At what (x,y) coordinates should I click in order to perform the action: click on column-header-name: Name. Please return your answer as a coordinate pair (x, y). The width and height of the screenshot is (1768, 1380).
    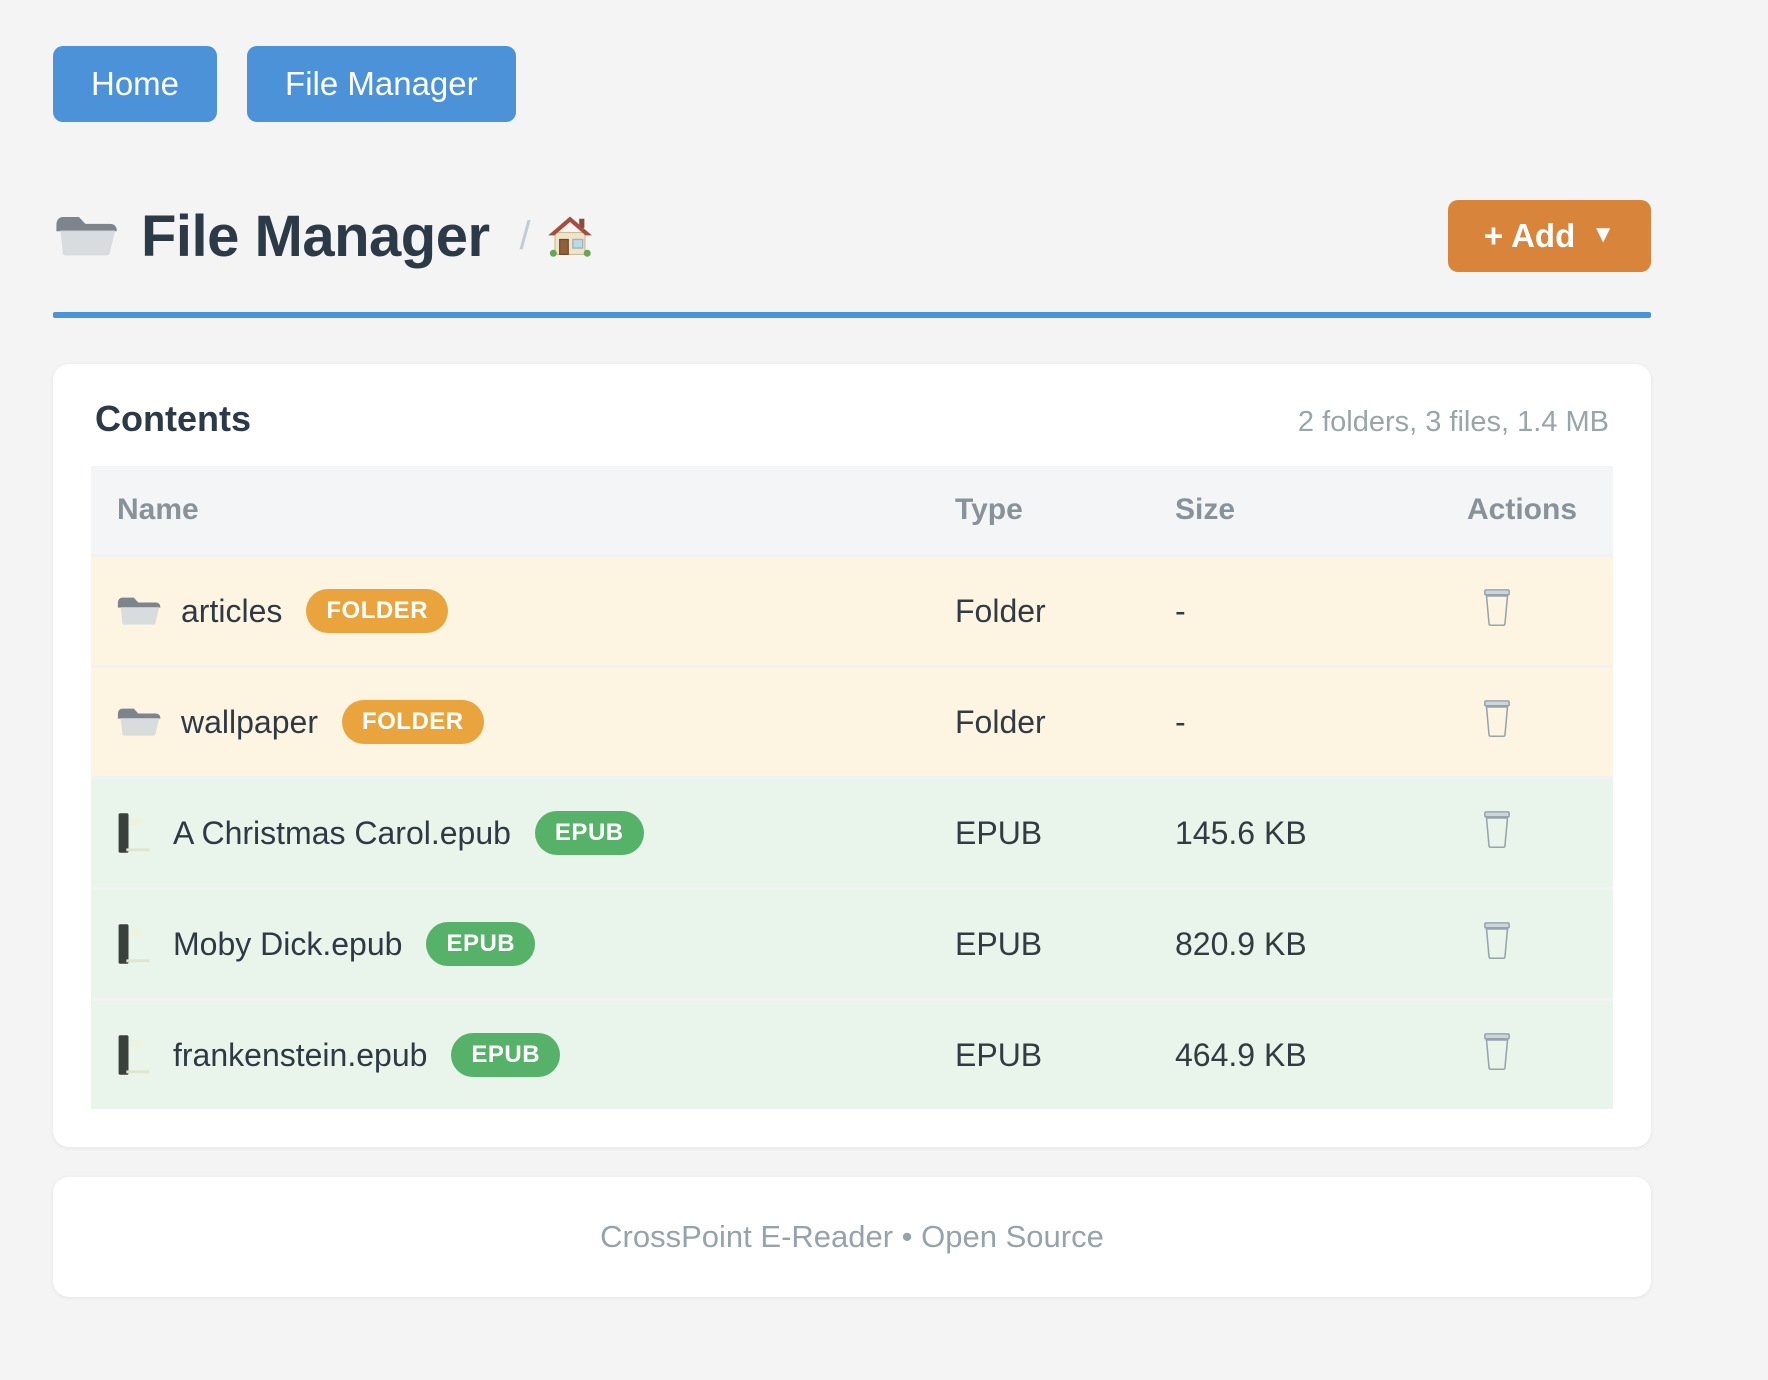
    Looking at the image, I should click on (158, 509).